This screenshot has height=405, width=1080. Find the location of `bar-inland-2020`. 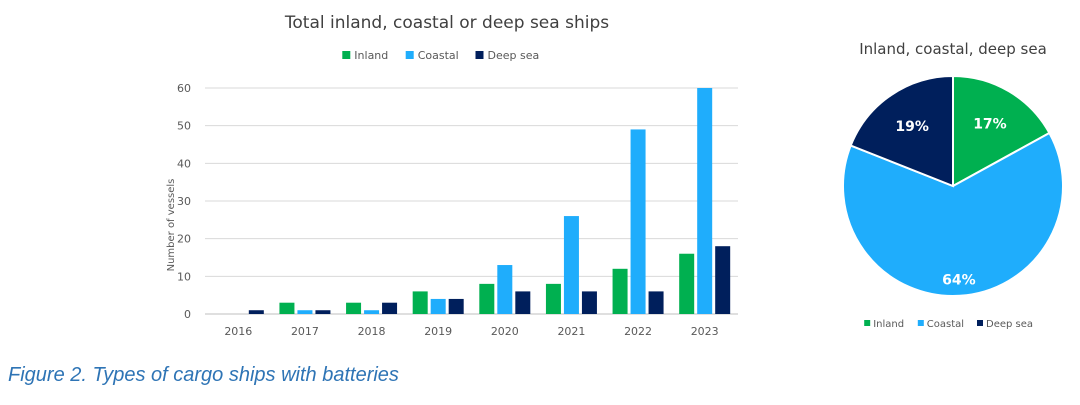

bar-inland-2020 is located at coordinates (487, 298).